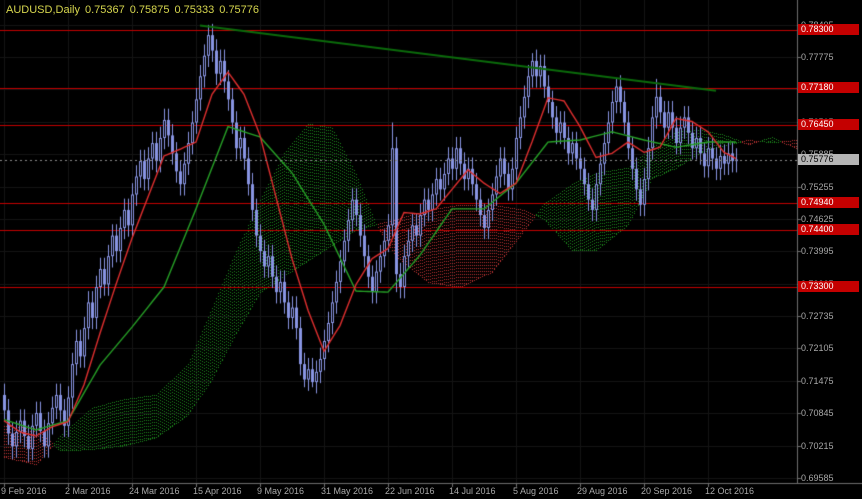 The image size is (862, 499). What do you see at coordinates (817, 381) in the screenshot?
I see `price-axis-label: 0.71475` at bounding box center [817, 381].